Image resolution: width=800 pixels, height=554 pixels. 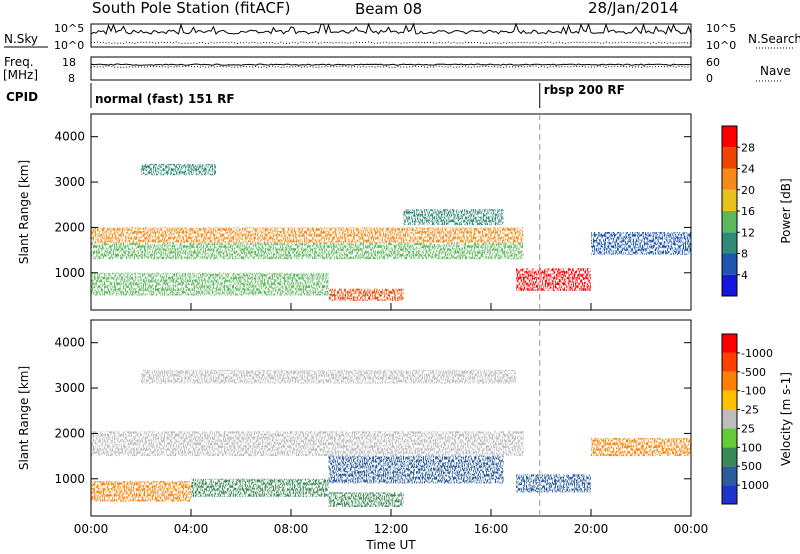 I want to click on colorbar-tick-label: -500, so click(x=753, y=372).